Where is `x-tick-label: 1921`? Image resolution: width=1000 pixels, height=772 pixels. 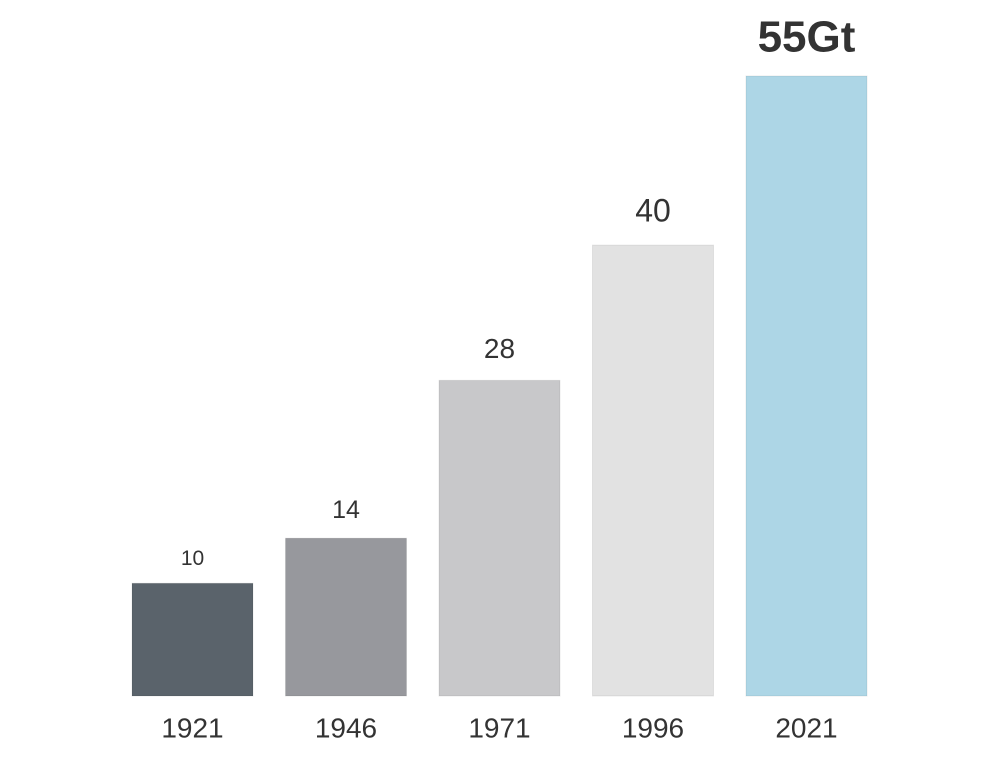 x-tick-label: 1921 is located at coordinates (192, 727).